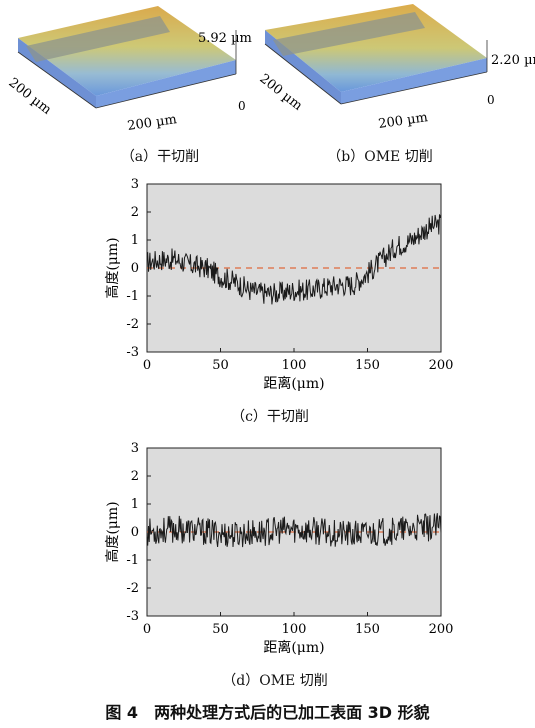  What do you see at coordinates (225, 38) in the screenshot?
I see `height-label-a: 5.92 µm` at bounding box center [225, 38].